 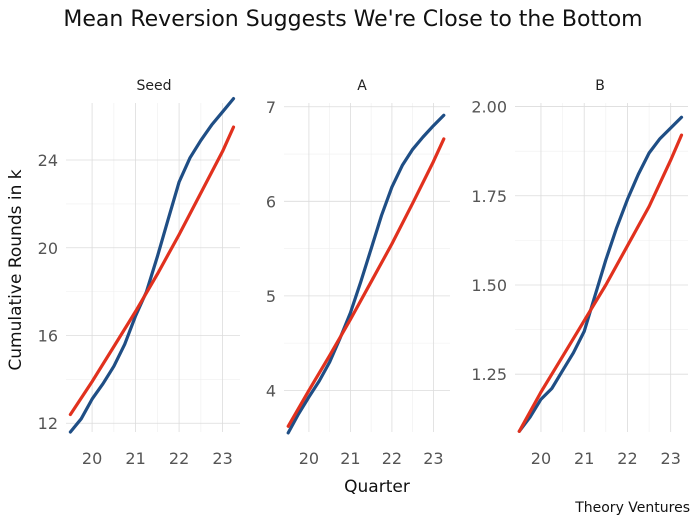 I want to click on y-tick-label: 12, so click(x=48, y=423).